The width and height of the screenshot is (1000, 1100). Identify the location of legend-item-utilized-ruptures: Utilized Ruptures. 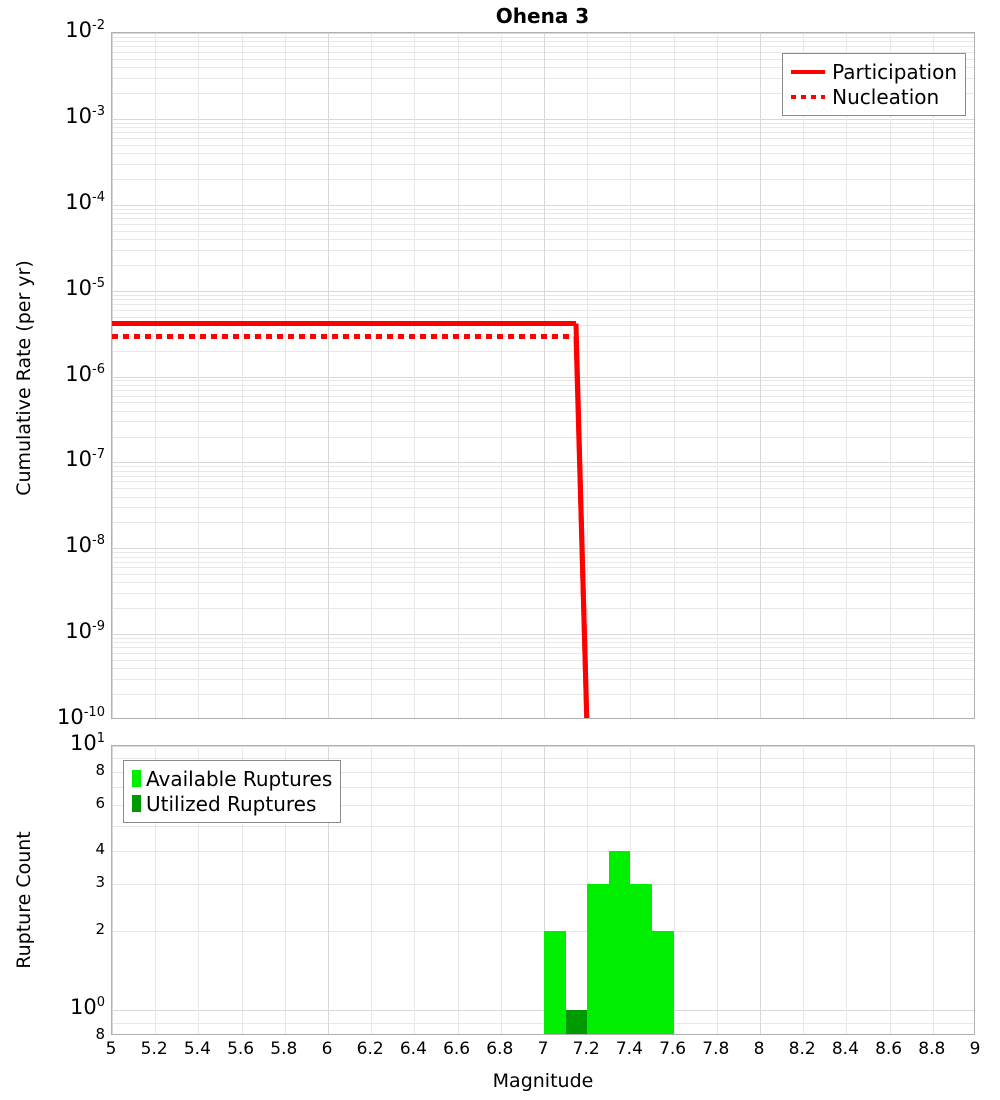
(232, 803).